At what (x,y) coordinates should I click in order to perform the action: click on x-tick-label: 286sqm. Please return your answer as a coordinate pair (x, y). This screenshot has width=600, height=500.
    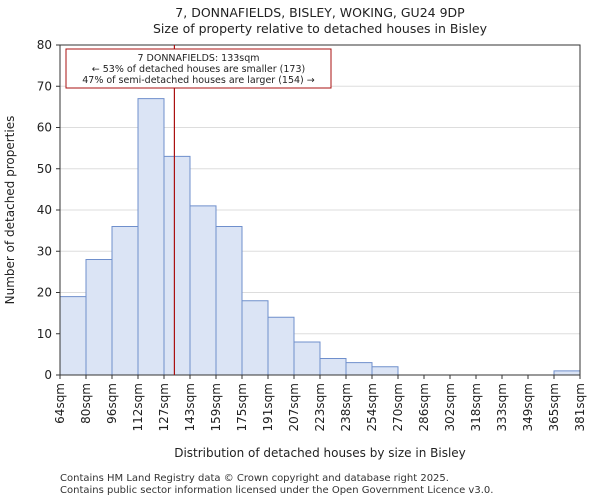
    Looking at the image, I should click on (424, 407).